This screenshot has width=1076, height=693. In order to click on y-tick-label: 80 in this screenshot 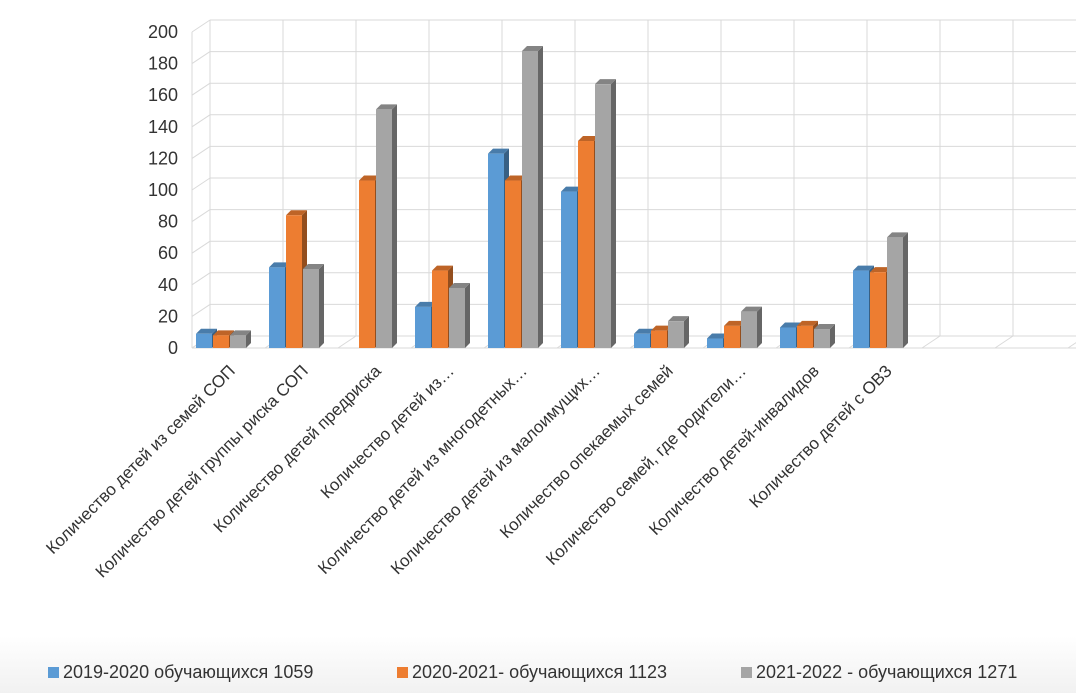, I will do `click(168, 222)`.